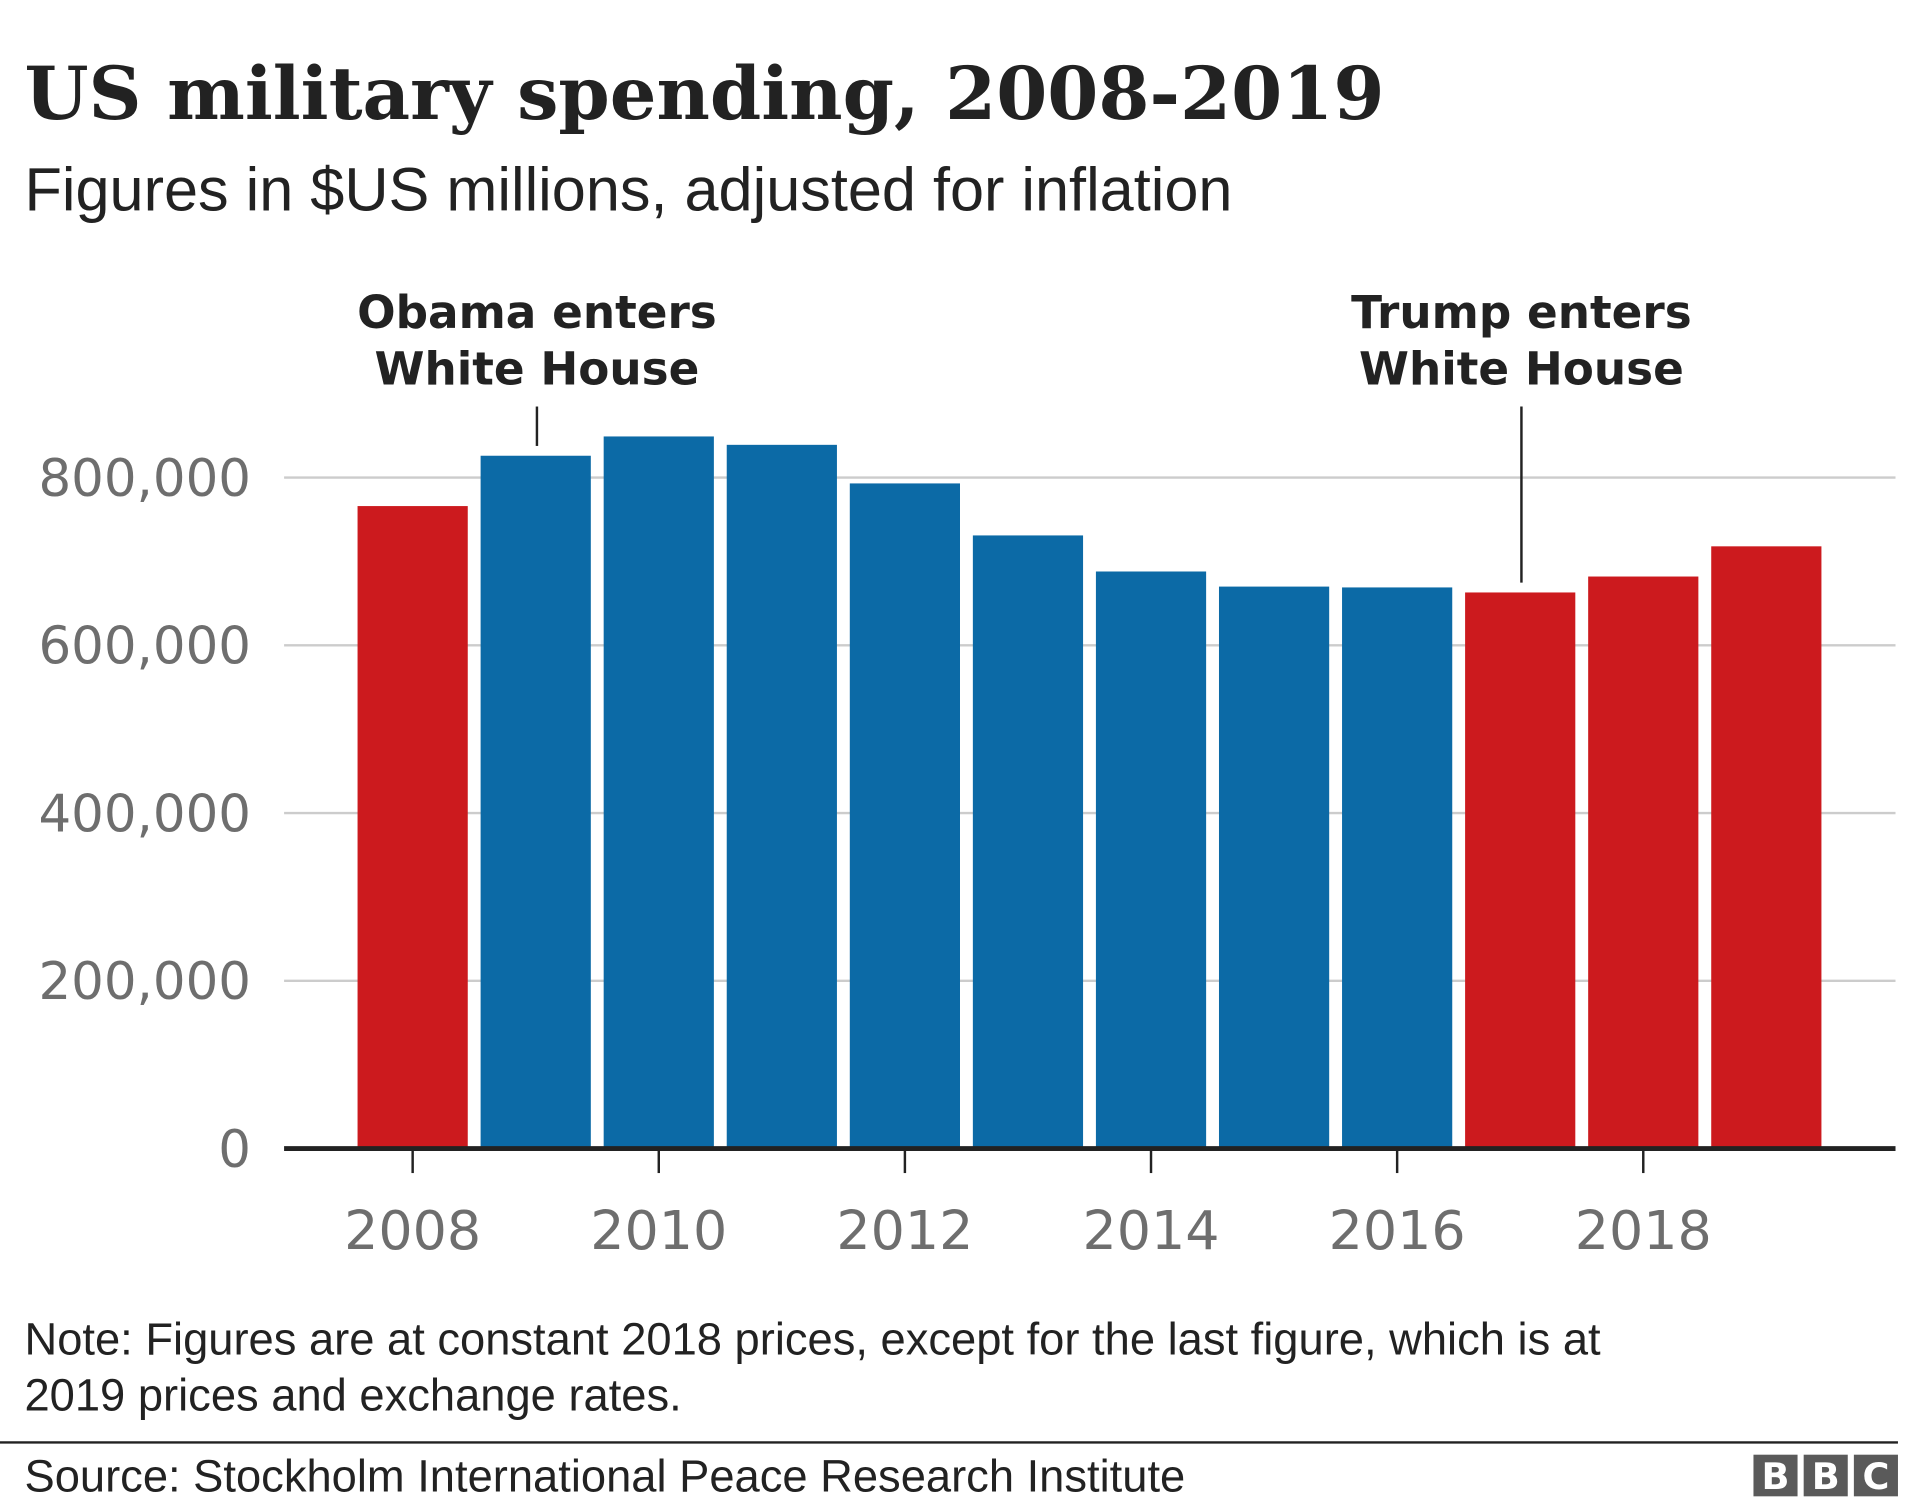  Describe the element at coordinates (1274, 867) in the screenshot. I see `bar-2015` at that location.